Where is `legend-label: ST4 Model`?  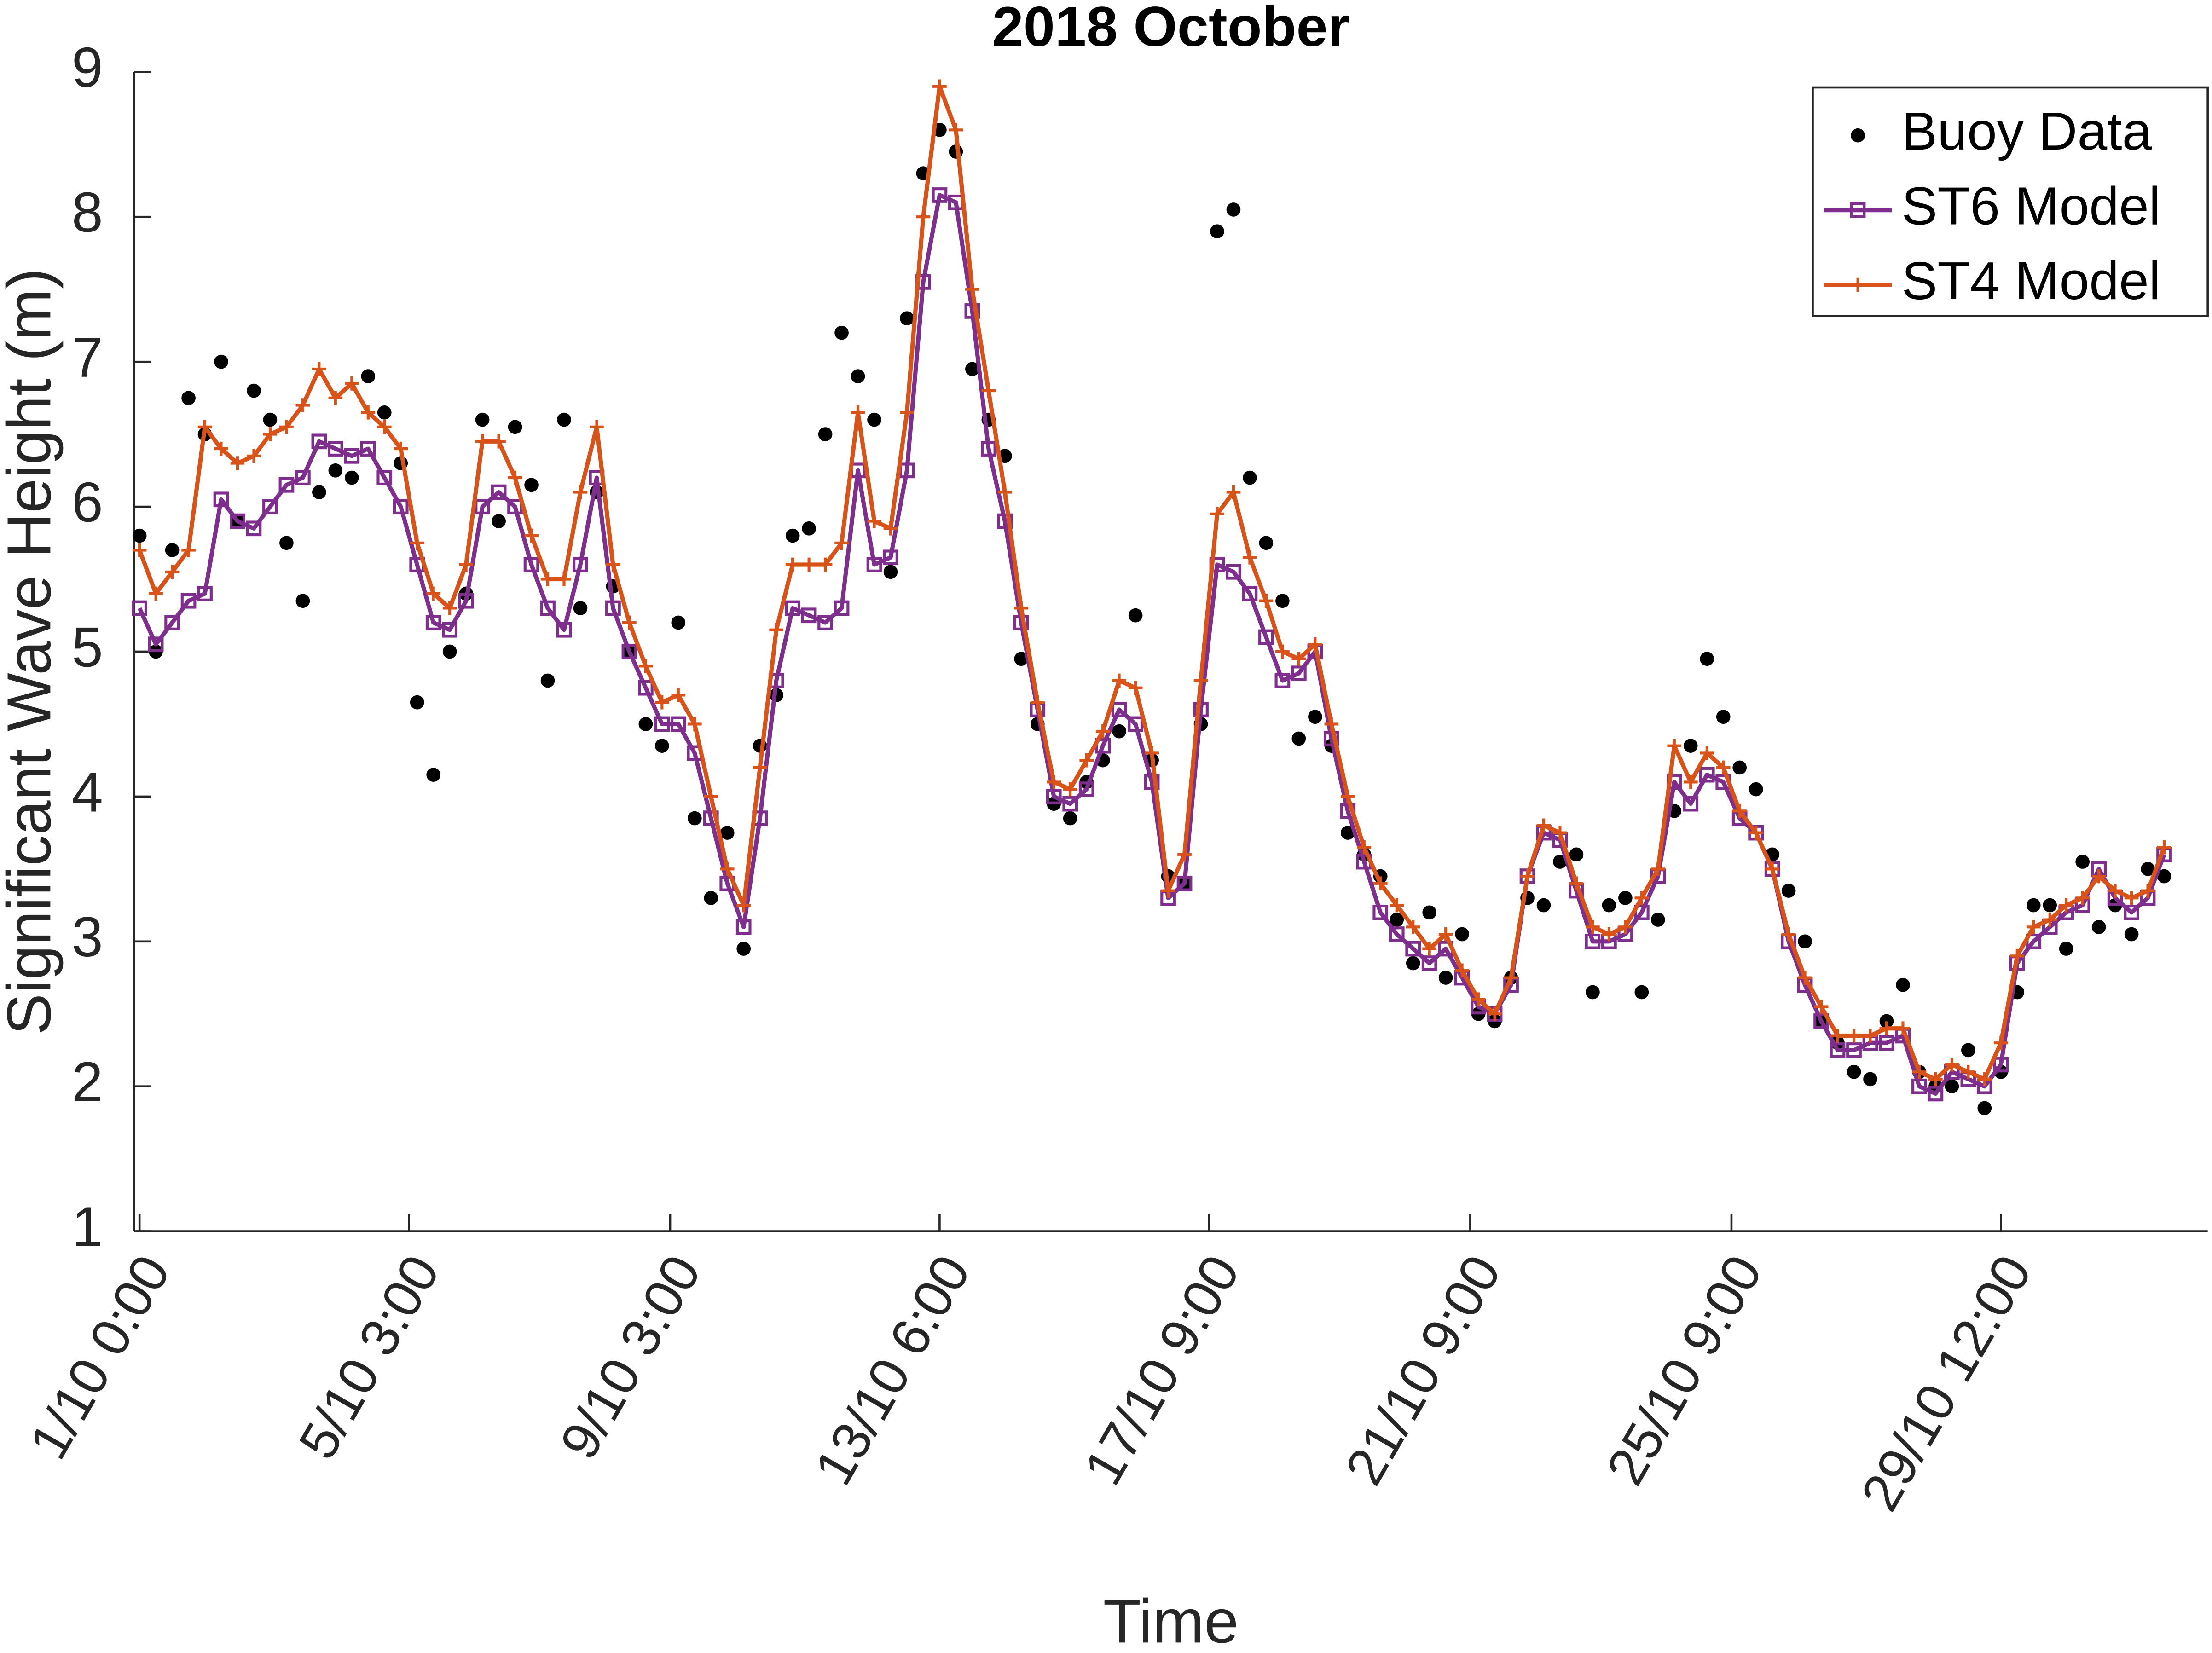 legend-label: ST4 Model is located at coordinates (2031, 281).